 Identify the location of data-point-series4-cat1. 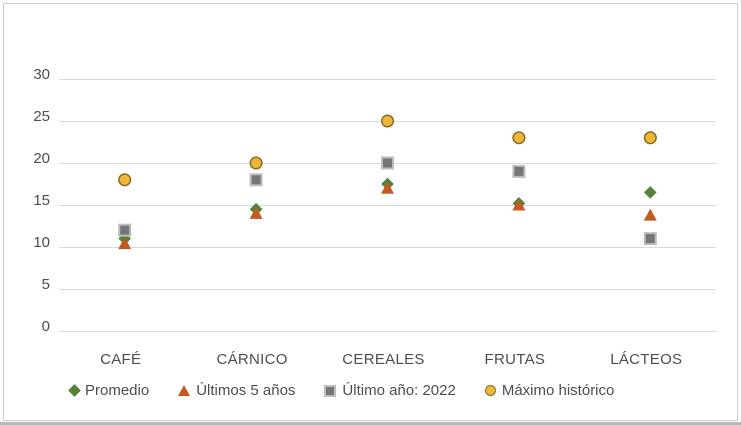
(125, 180).